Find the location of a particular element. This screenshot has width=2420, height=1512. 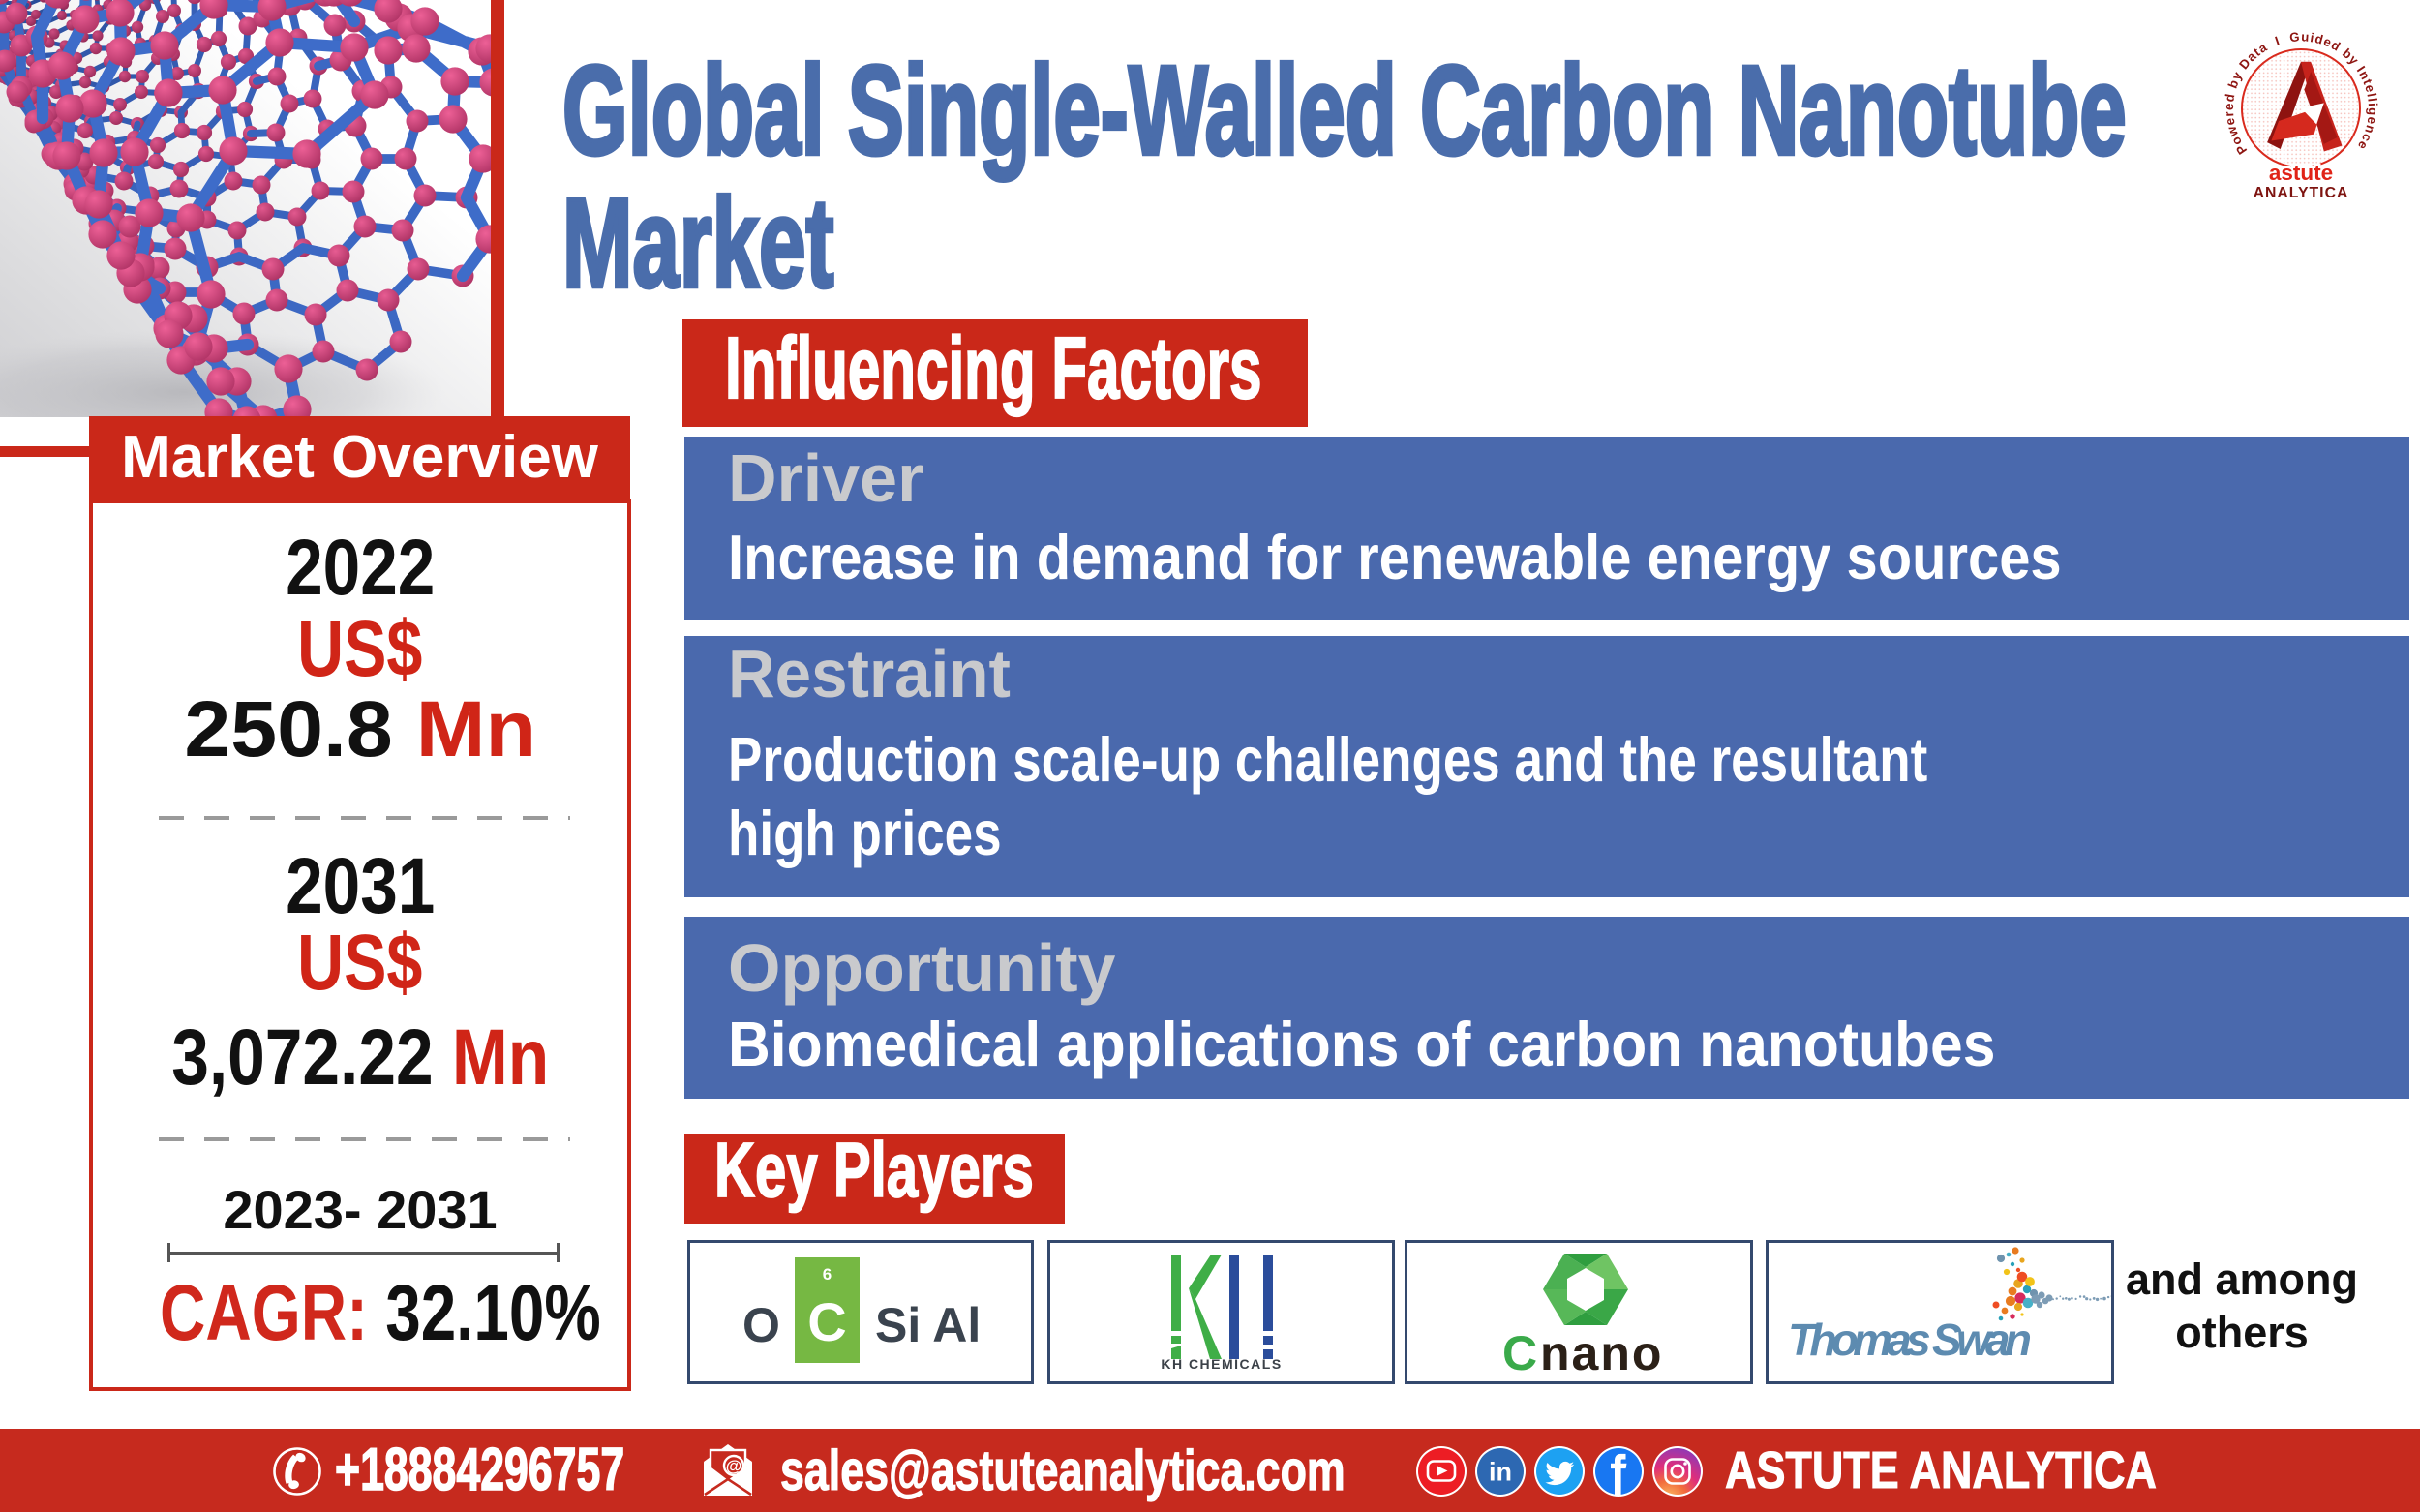

svg-text: C is located at coordinates (1519, 1353).